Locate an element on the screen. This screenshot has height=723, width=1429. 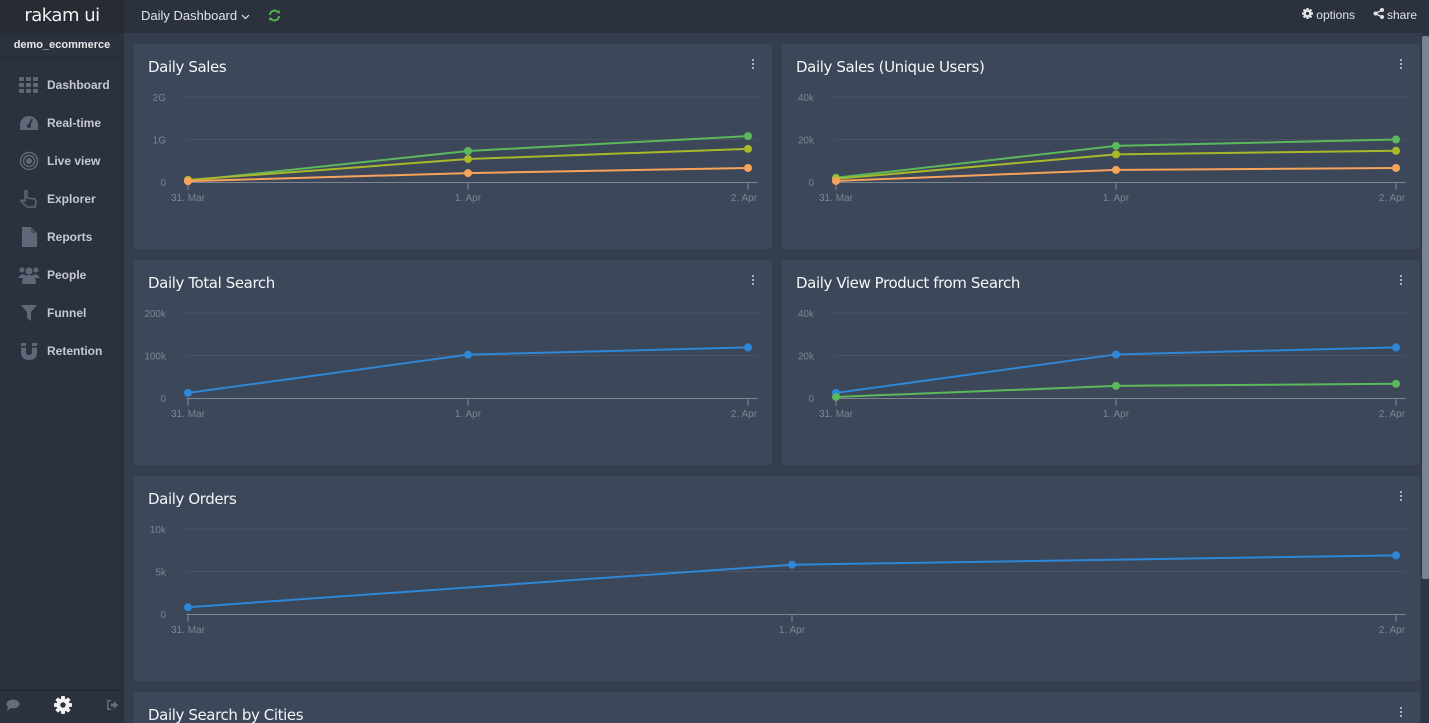
panel-title: Daily Sales (Unique Users) is located at coordinates (890, 67).